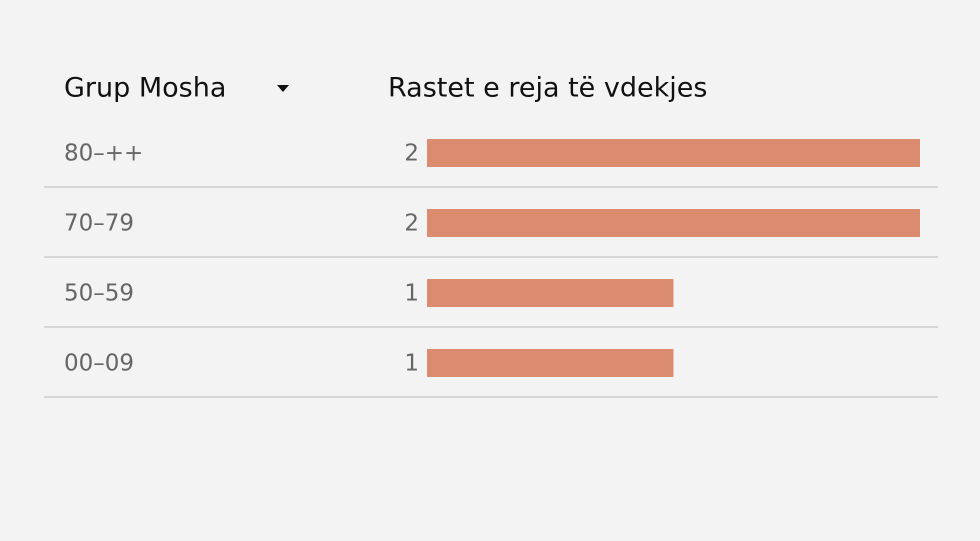  Describe the element at coordinates (99, 224) in the screenshot. I see `category-label: 70–79` at that location.